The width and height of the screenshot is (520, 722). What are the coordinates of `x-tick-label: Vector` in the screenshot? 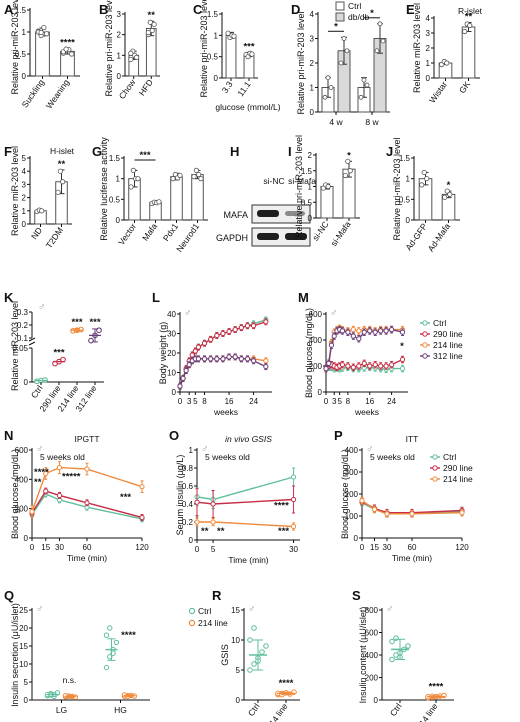 It's located at (127, 234).